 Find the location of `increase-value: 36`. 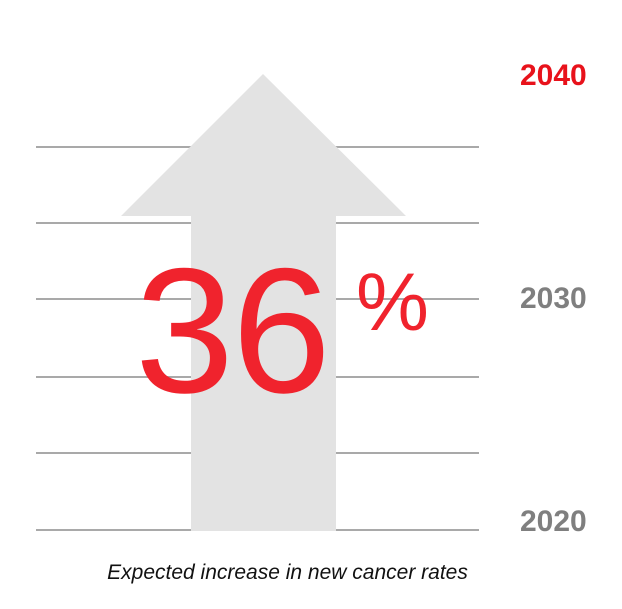

increase-value: 36 is located at coordinates (233, 330).